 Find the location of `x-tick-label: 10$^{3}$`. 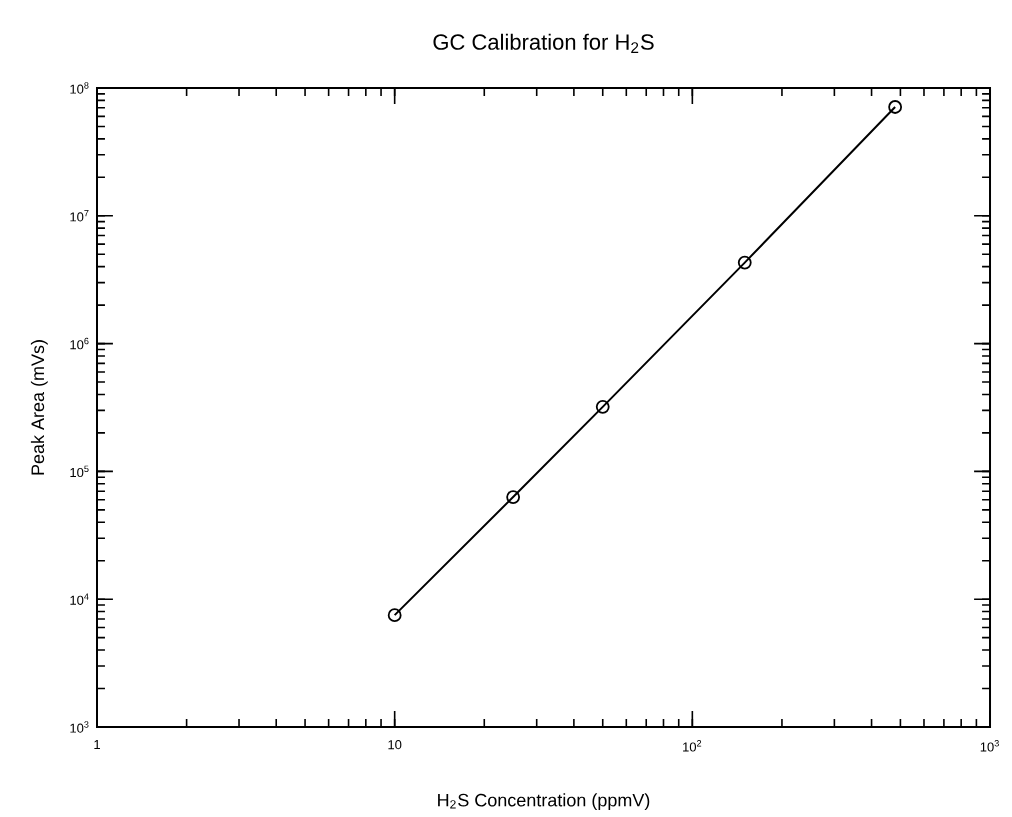

x-tick-label: 10$^{3}$ is located at coordinates (989, 746).